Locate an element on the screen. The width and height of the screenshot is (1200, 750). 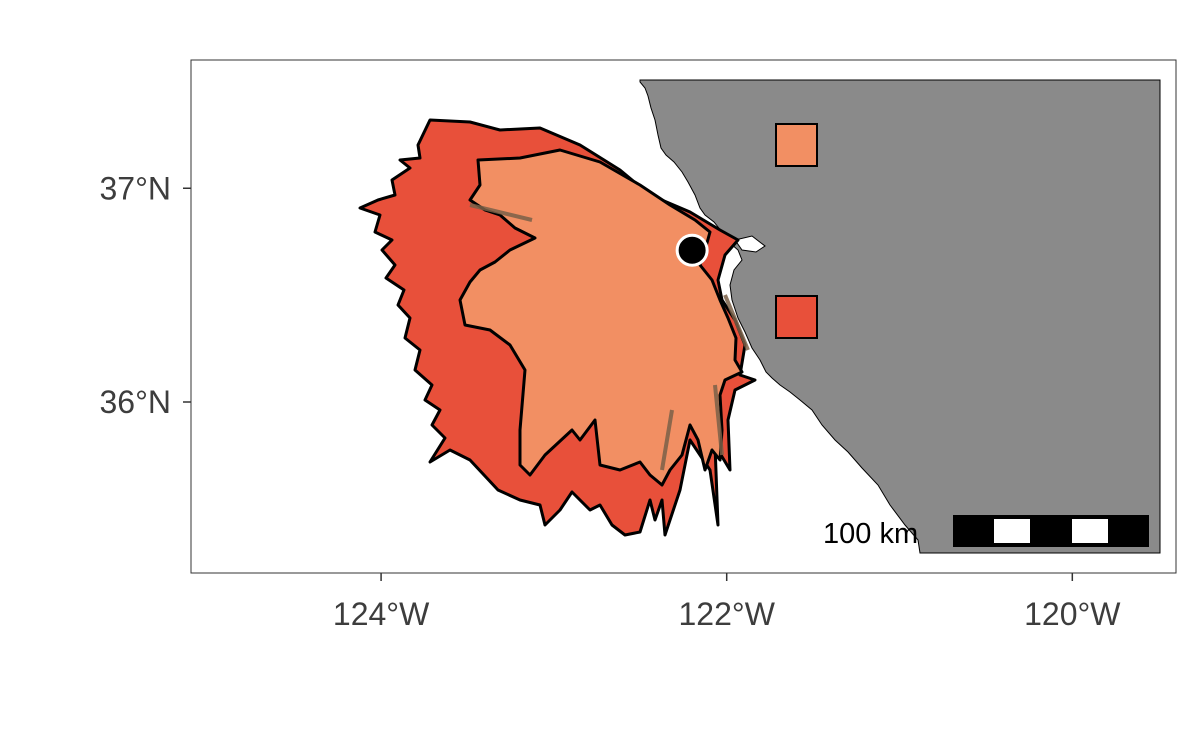
x-tick-label: 124°W is located at coordinates (381, 614).